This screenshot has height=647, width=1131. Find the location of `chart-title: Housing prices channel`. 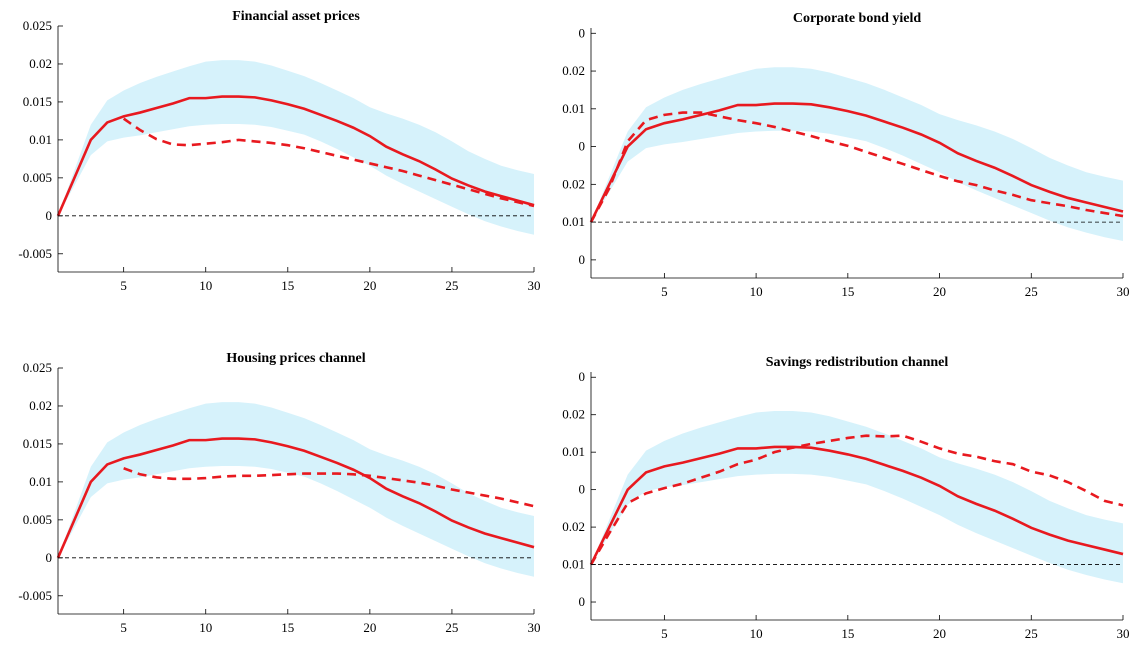

chart-title: Housing prices channel is located at coordinates (295, 358).